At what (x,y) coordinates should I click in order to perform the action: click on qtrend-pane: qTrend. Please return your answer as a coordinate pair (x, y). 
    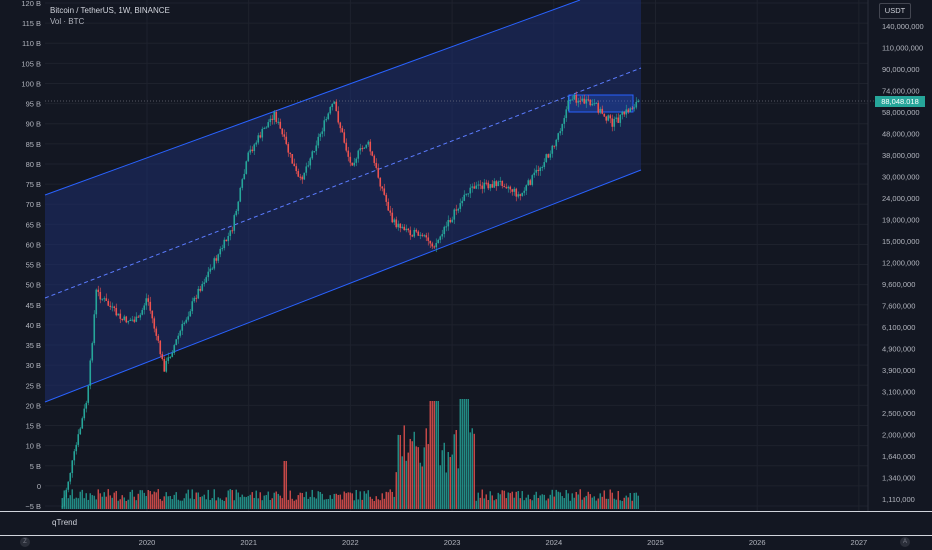
    Looking at the image, I should click on (466, 523).